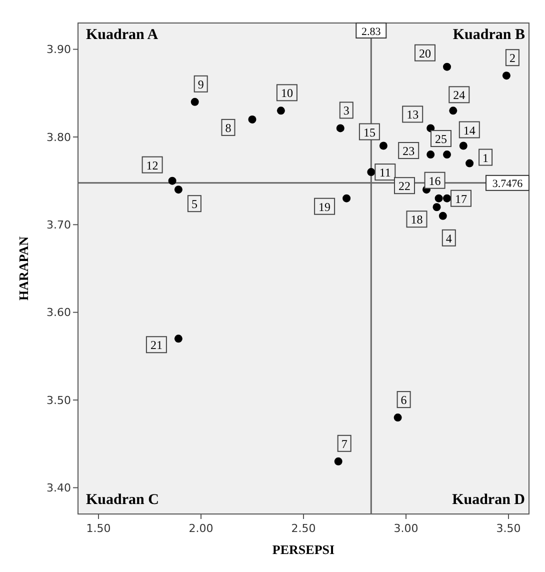 The height and width of the screenshot is (572, 545). Describe the element at coordinates (385, 173) in the screenshot. I see `annotation: 11` at that location.